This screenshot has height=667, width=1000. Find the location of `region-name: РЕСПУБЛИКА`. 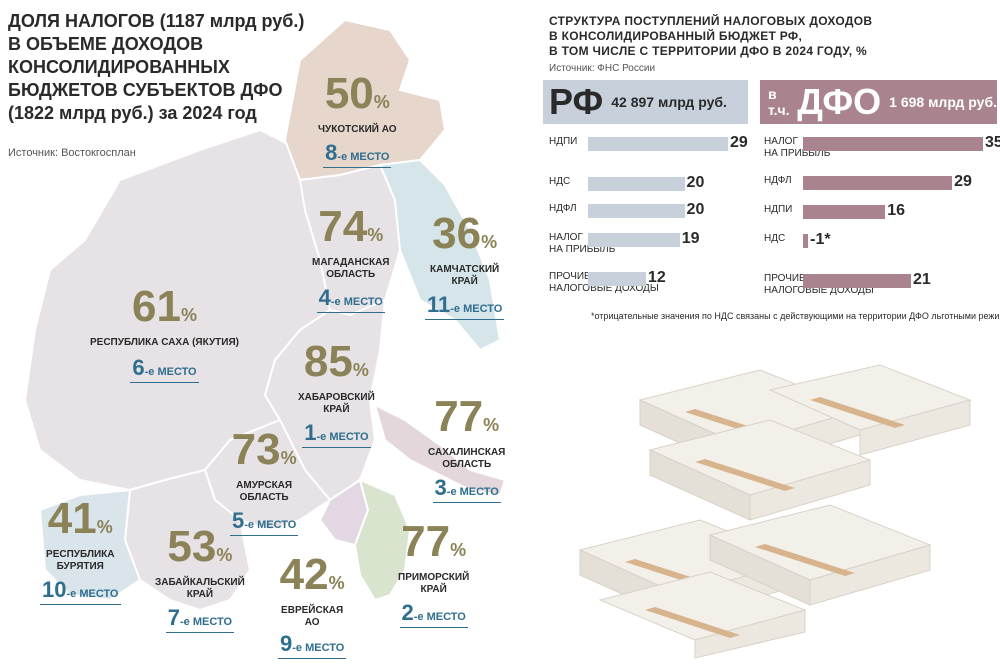

region-name: РЕСПУБЛИКА is located at coordinates (80, 554).